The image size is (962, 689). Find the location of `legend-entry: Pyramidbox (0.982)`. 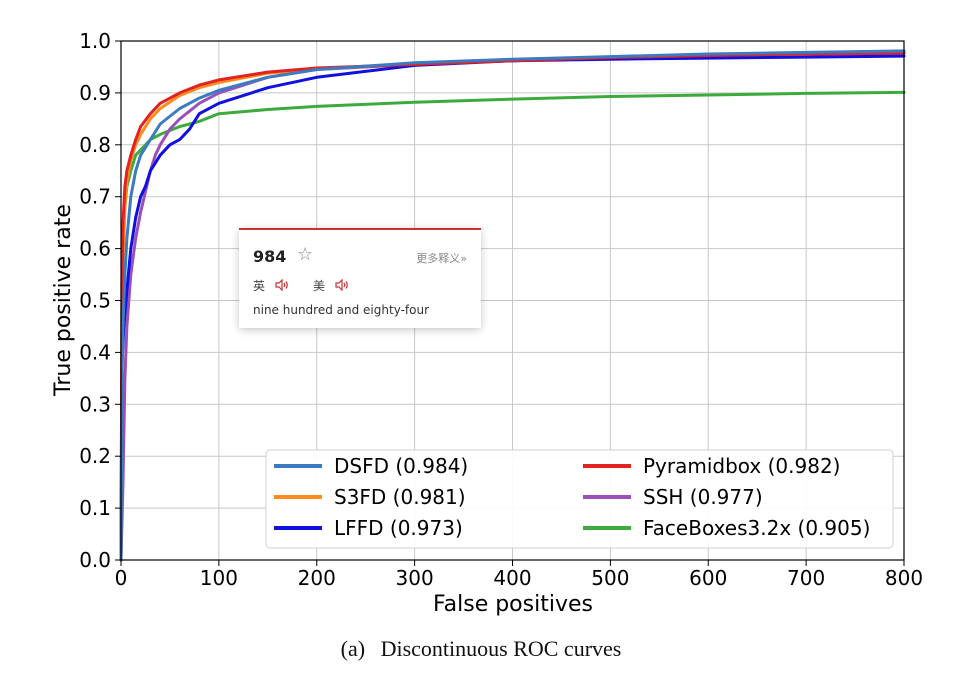

legend-entry: Pyramidbox (0.982) is located at coordinates (741, 466).